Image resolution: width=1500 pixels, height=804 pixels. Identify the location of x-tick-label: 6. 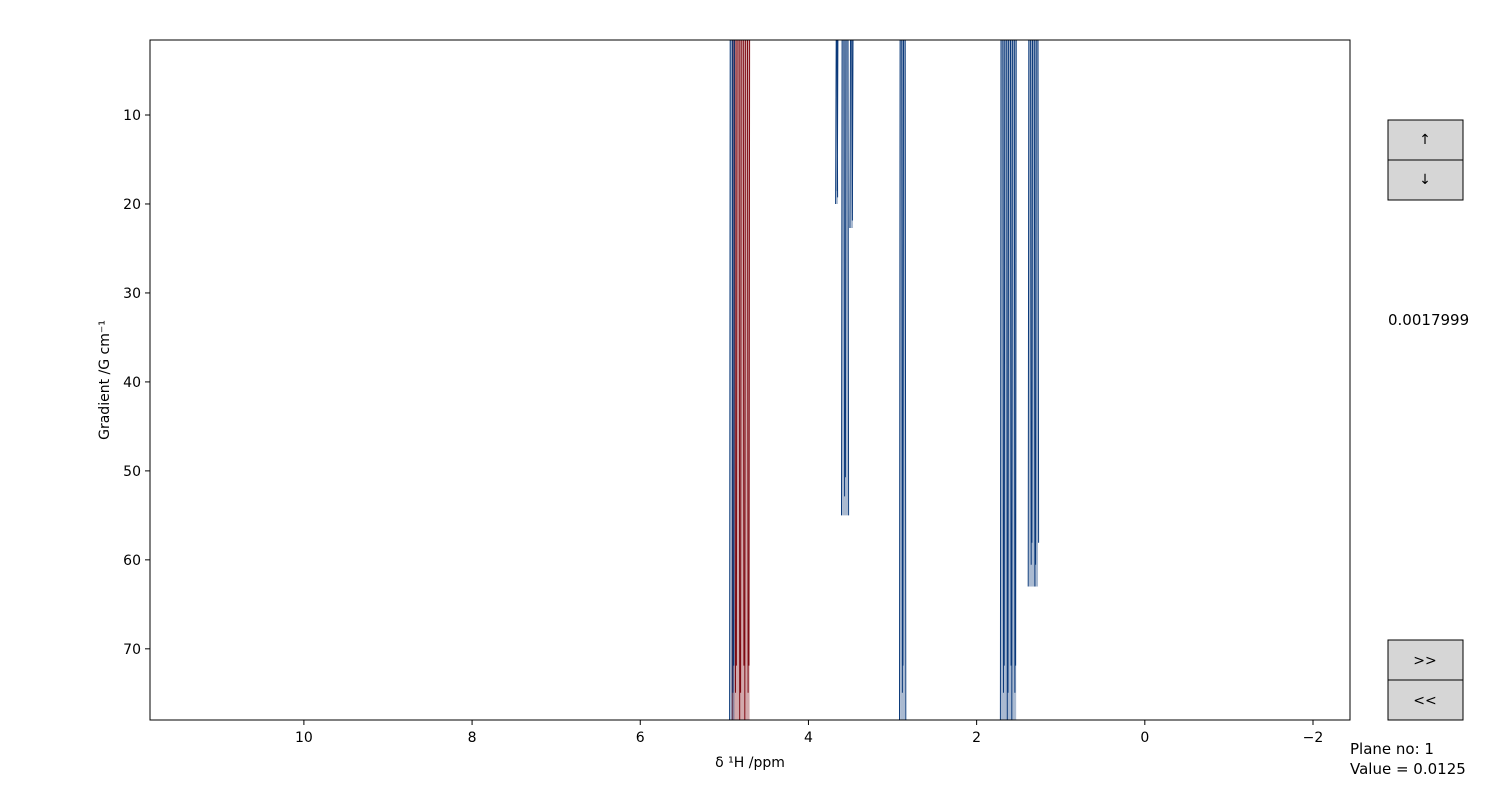
(640, 738).